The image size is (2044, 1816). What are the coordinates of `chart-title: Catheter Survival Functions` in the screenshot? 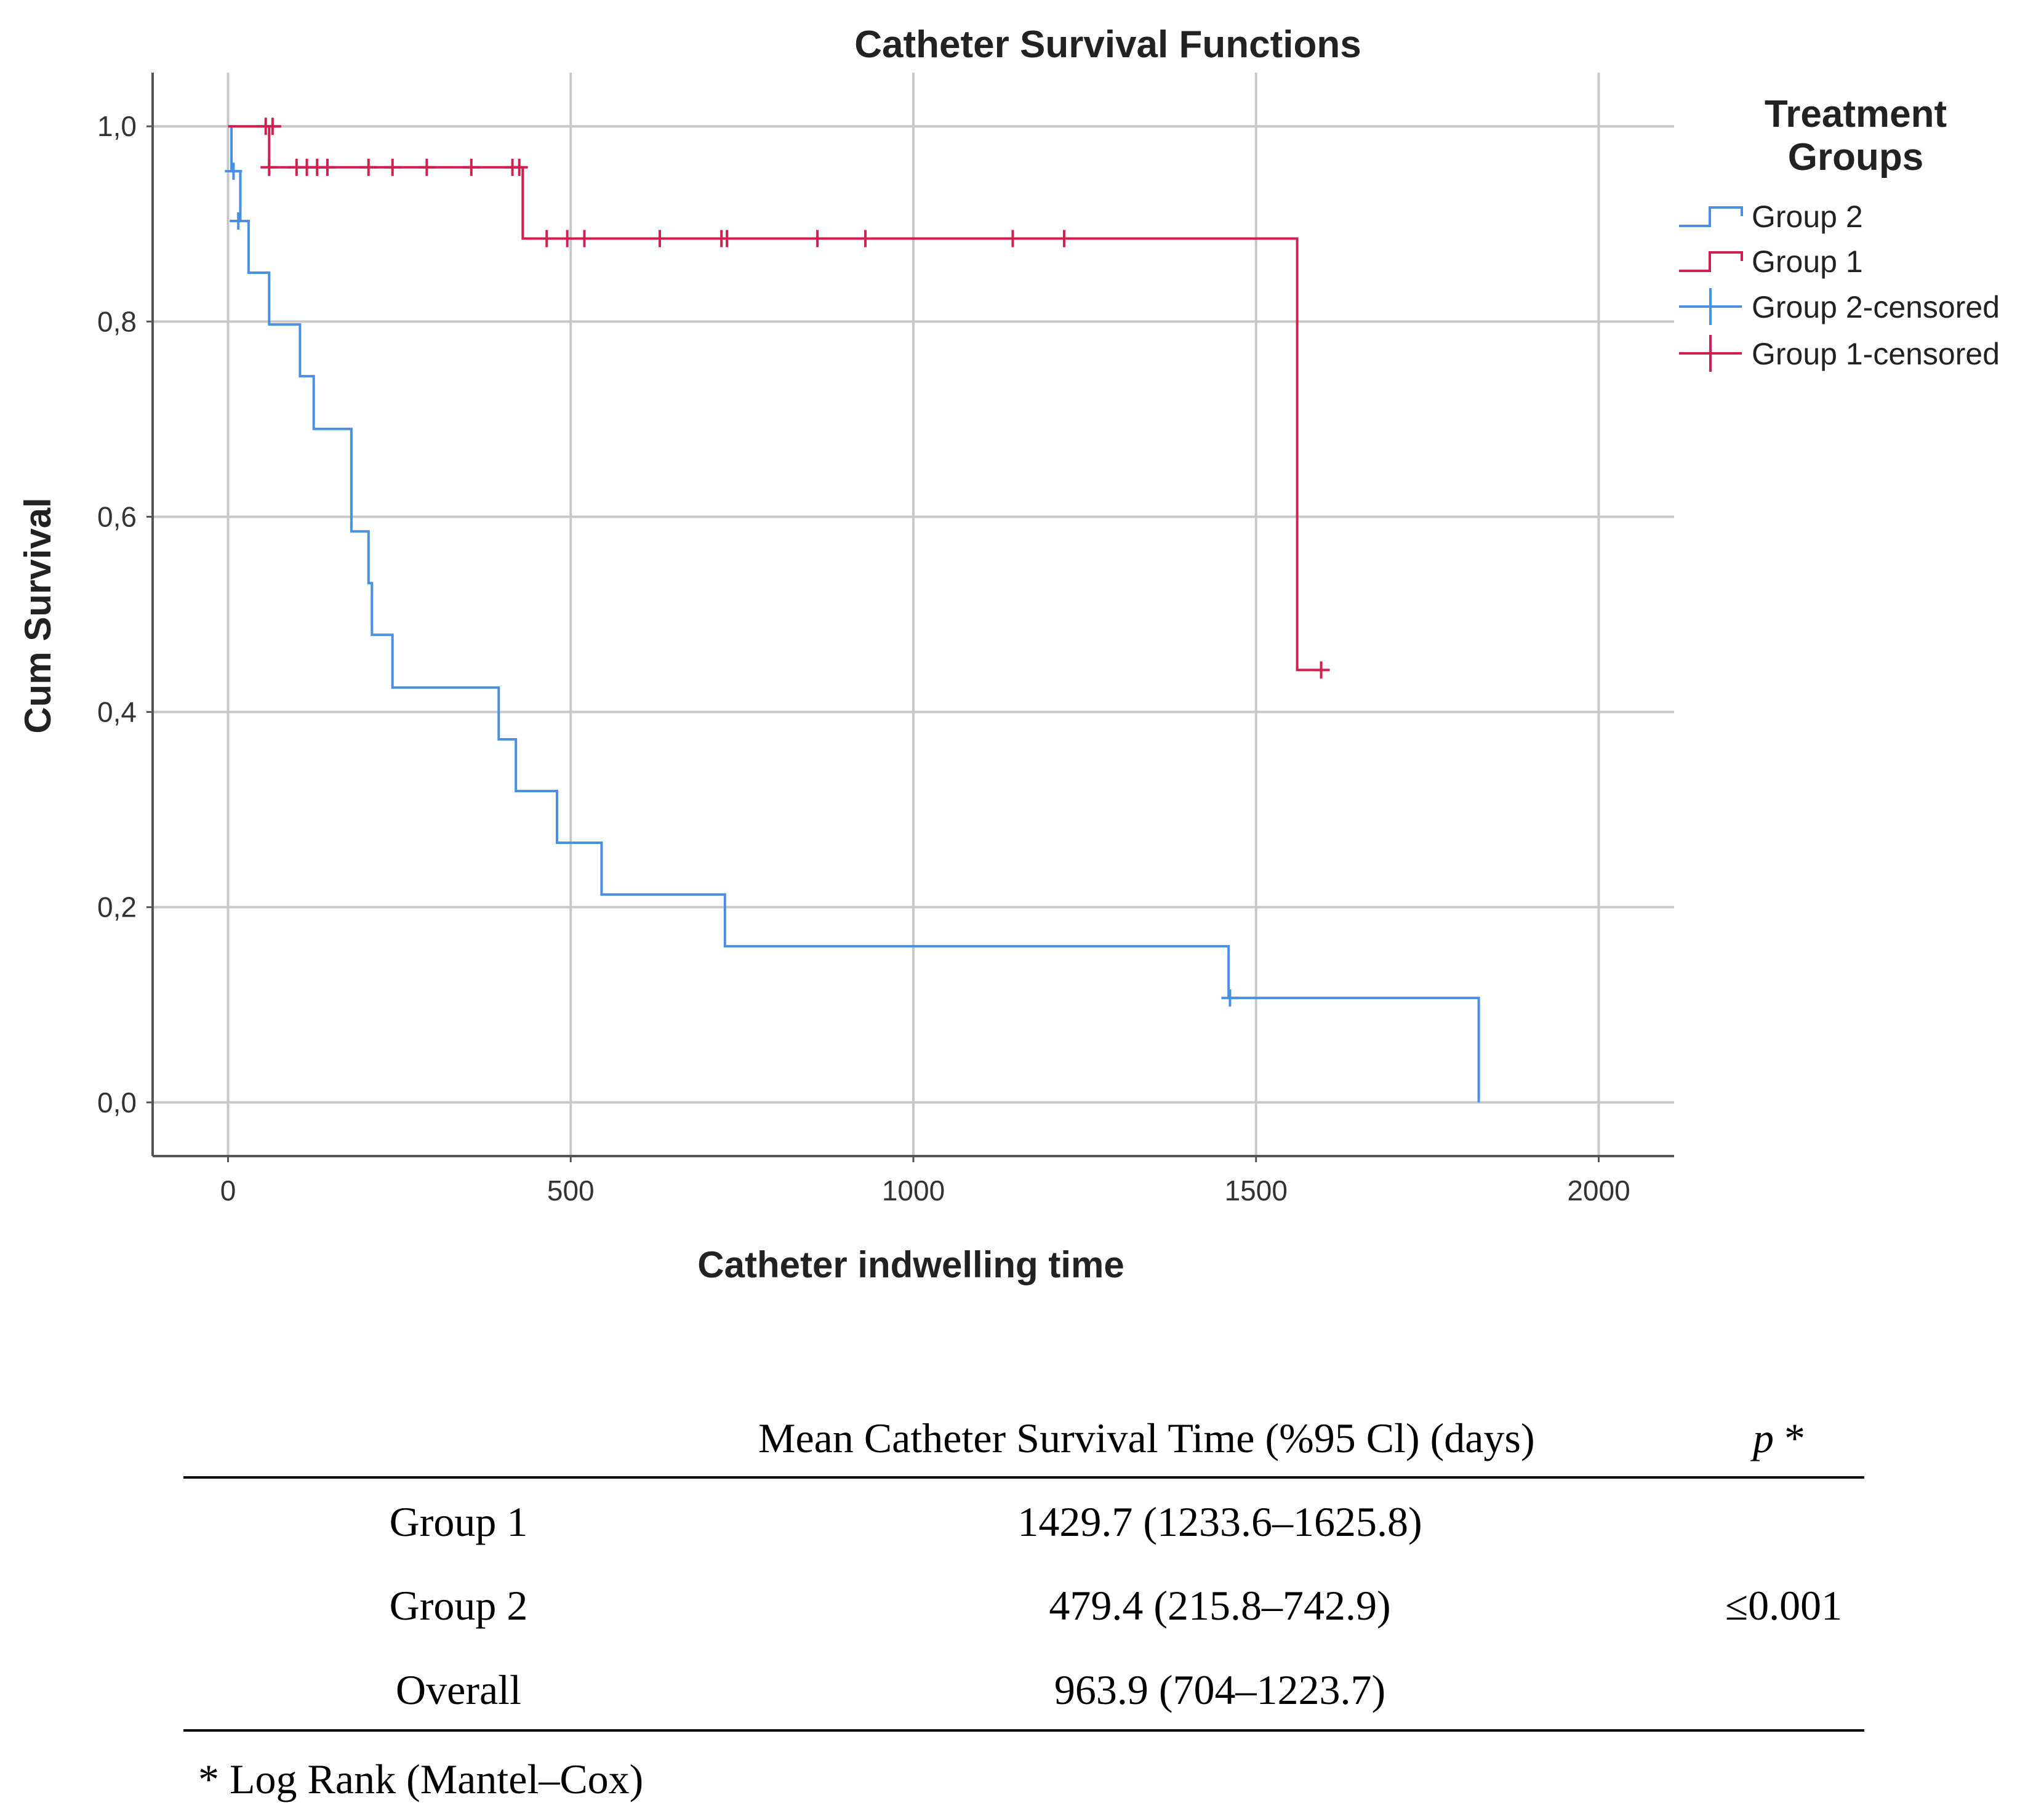 It's located at (1107, 44).